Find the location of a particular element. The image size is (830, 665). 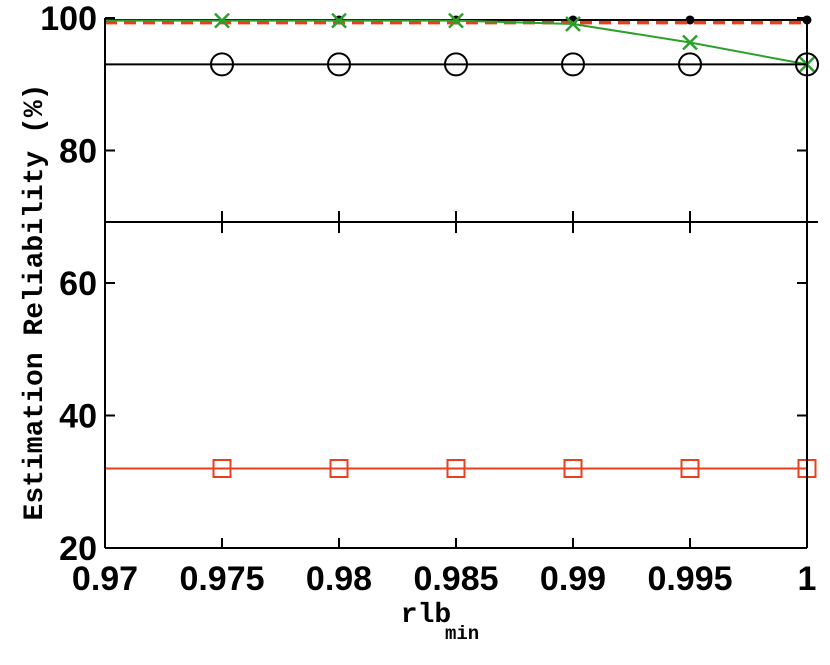

x-axis-title: rlb is located at coordinates (426, 615).